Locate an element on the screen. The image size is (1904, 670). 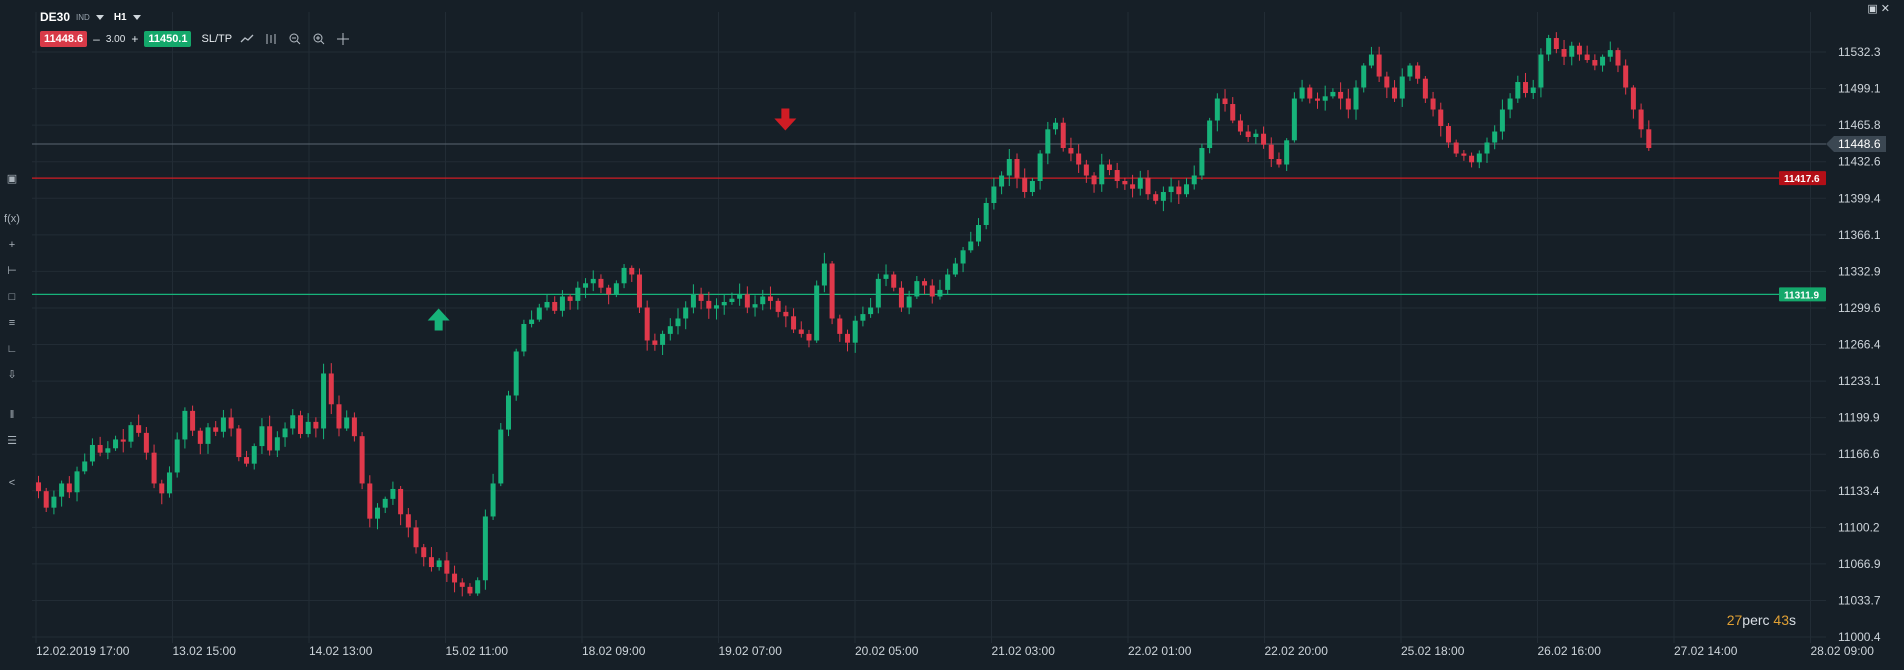
quantity-minus-button: – is located at coordinates (96, 39).